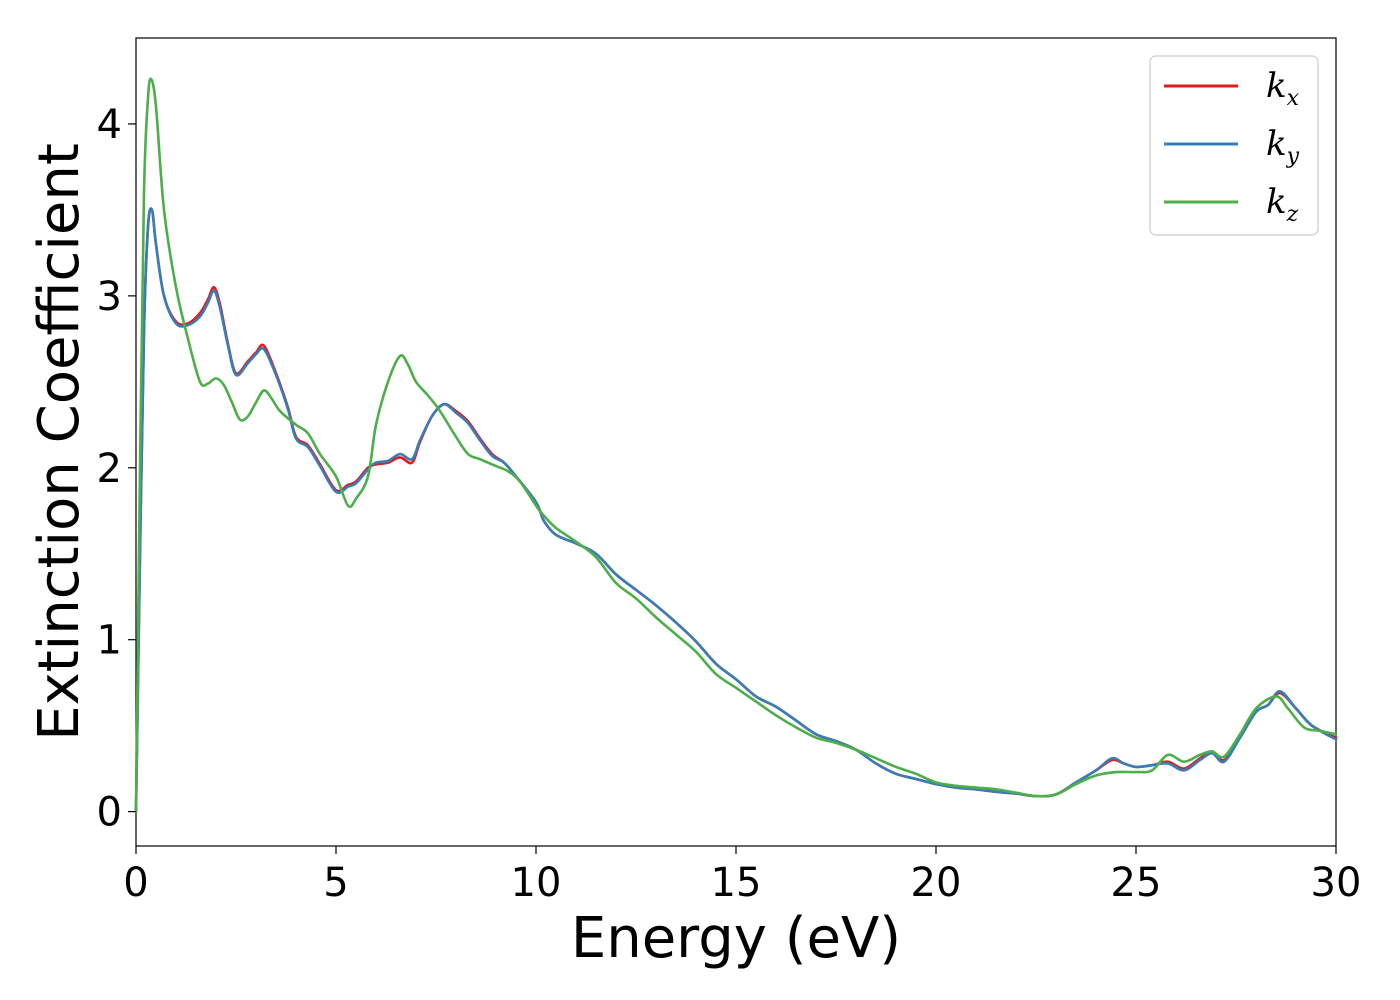 The image size is (1400, 1000). What do you see at coordinates (1136, 883) in the screenshot?
I see `x-tick-label: 25` at bounding box center [1136, 883].